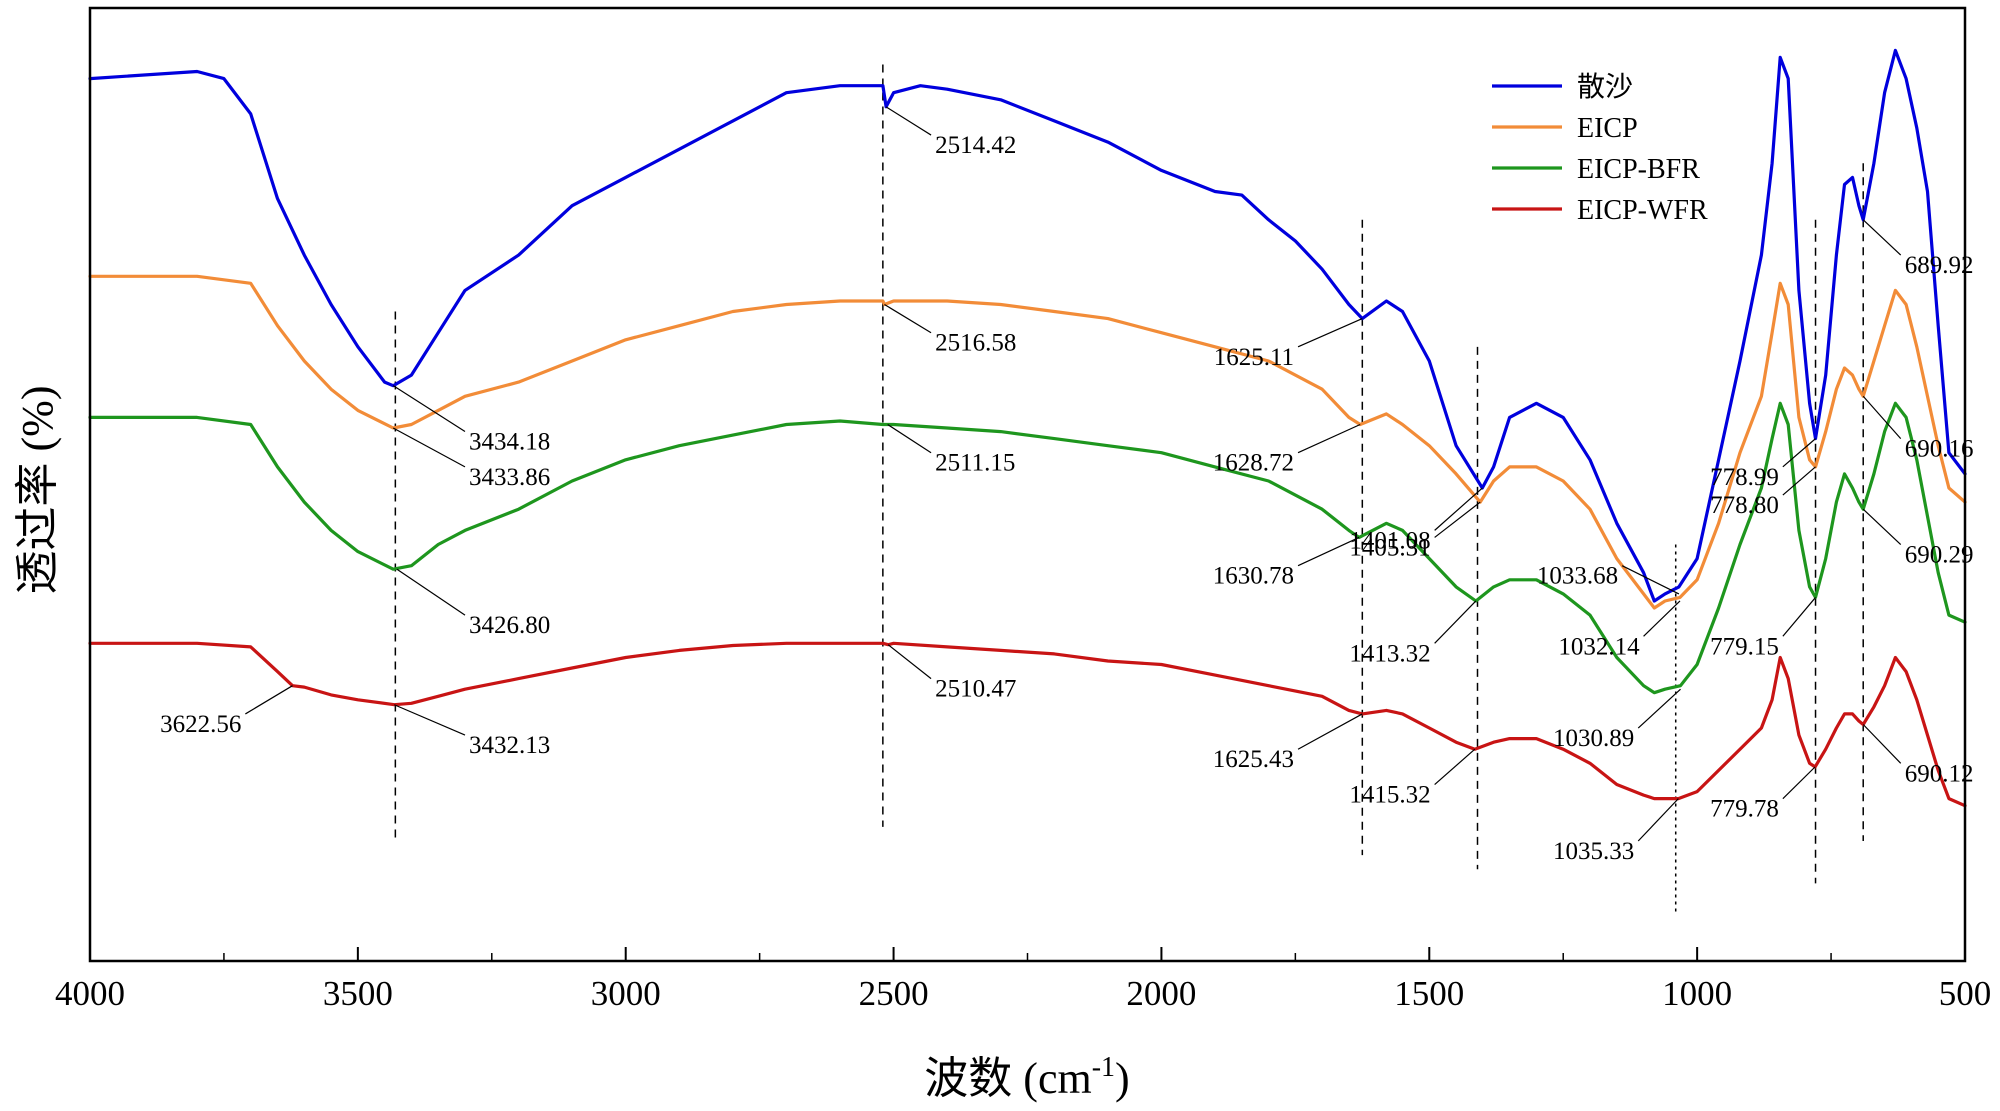 The width and height of the screenshot is (2000, 1111). Describe the element at coordinates (1593, 851) in the screenshot. I see `annotation-label-26: 1035.33` at that location.